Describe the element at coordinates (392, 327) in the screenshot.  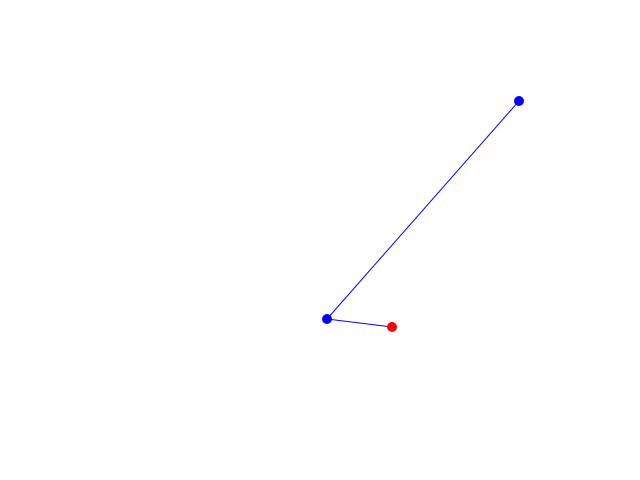
I see `end-point` at that location.